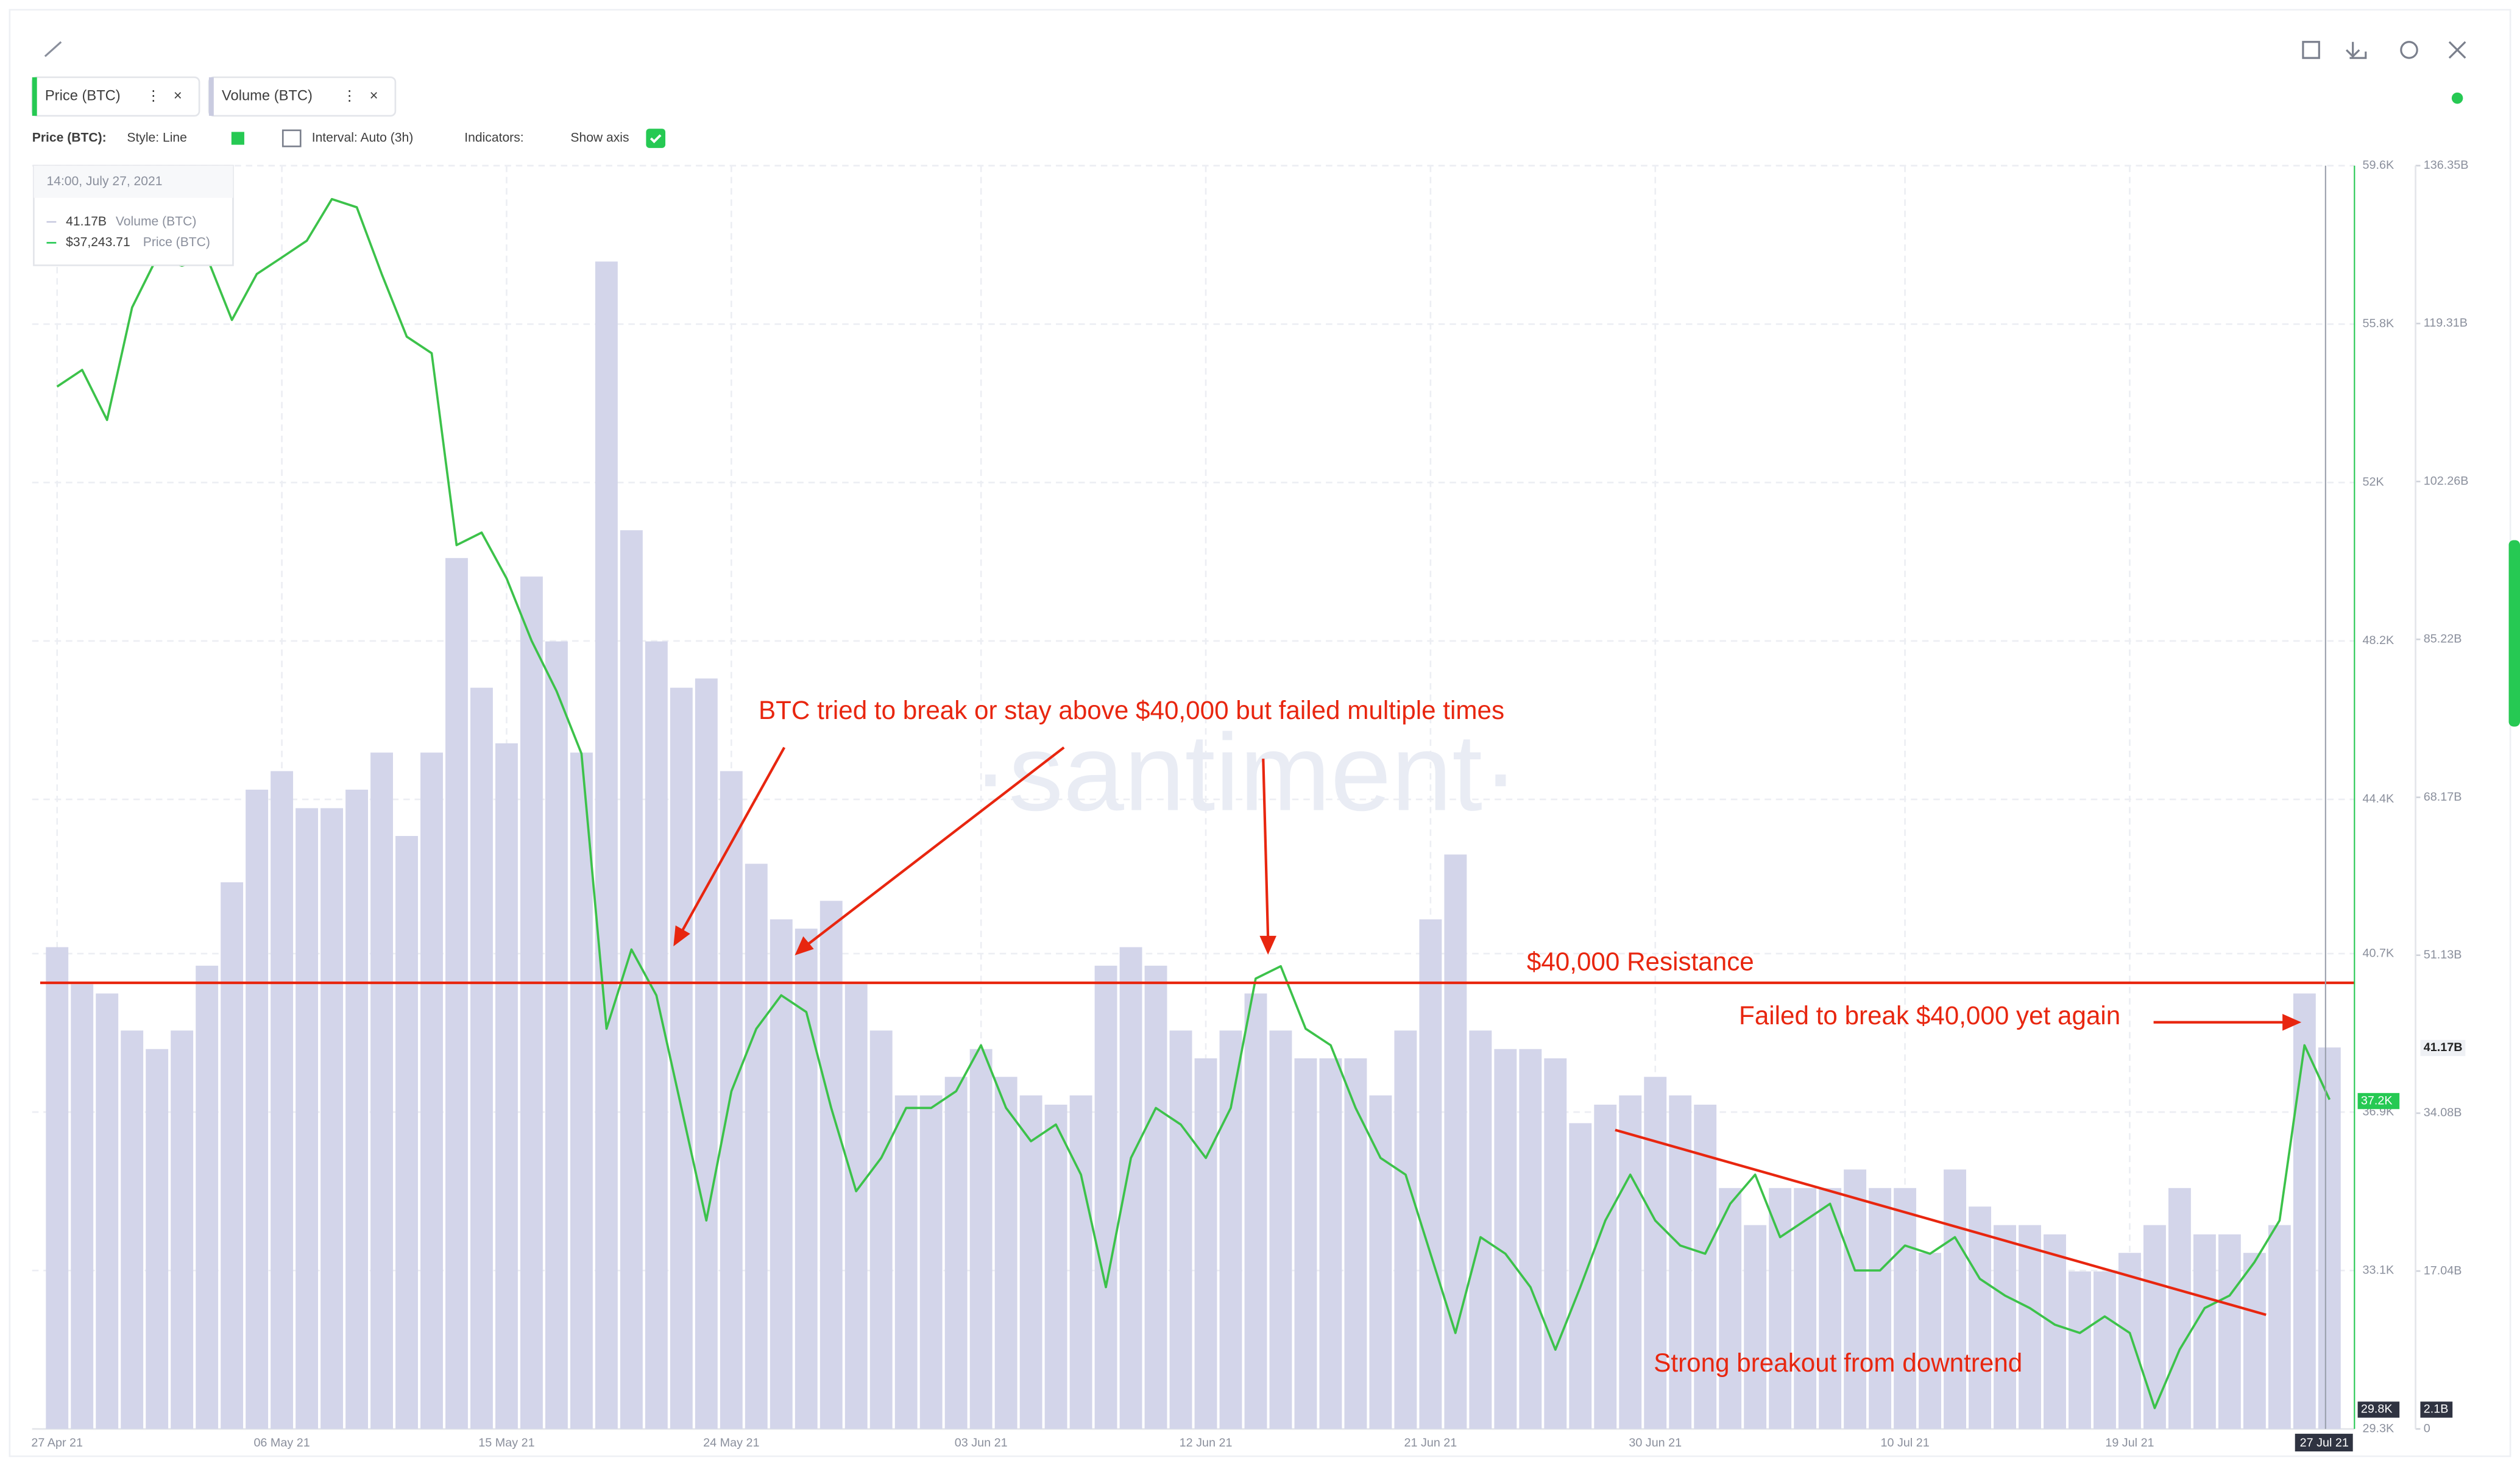 The image size is (2520, 1466). I want to click on tab: Volume (BTC) ⋮ ×, so click(302, 96).